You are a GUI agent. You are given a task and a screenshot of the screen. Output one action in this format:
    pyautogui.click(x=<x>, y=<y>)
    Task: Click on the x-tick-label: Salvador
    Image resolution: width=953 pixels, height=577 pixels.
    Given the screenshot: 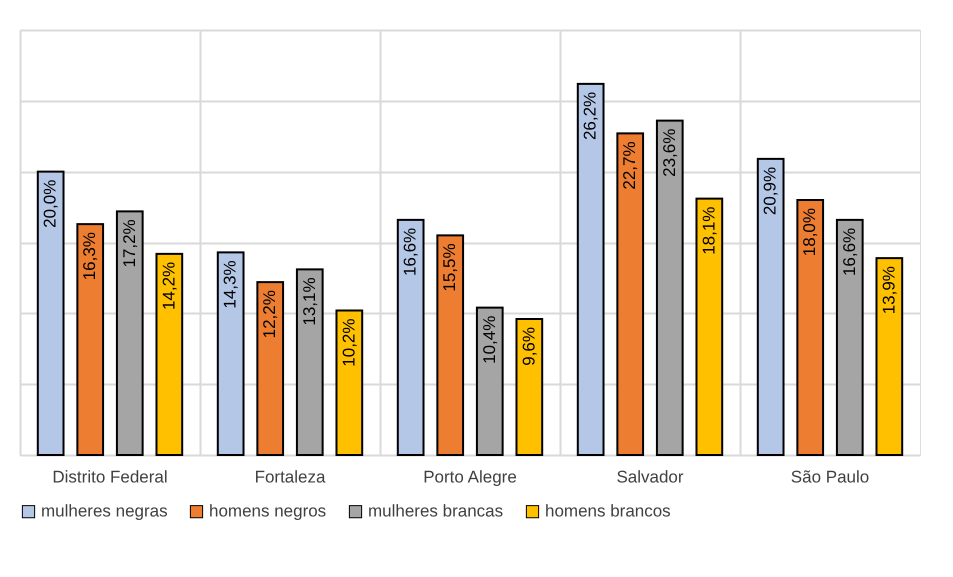 What is the action you would take?
    pyautogui.click(x=650, y=477)
    